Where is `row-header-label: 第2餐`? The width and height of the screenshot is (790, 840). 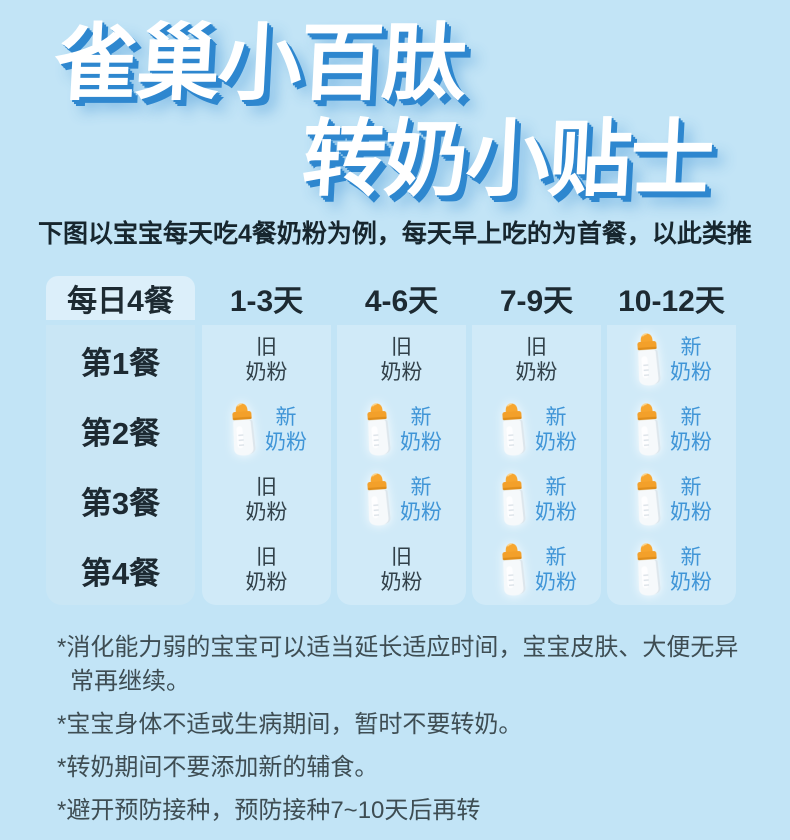 row-header-label: 第2餐 is located at coordinates (120, 433).